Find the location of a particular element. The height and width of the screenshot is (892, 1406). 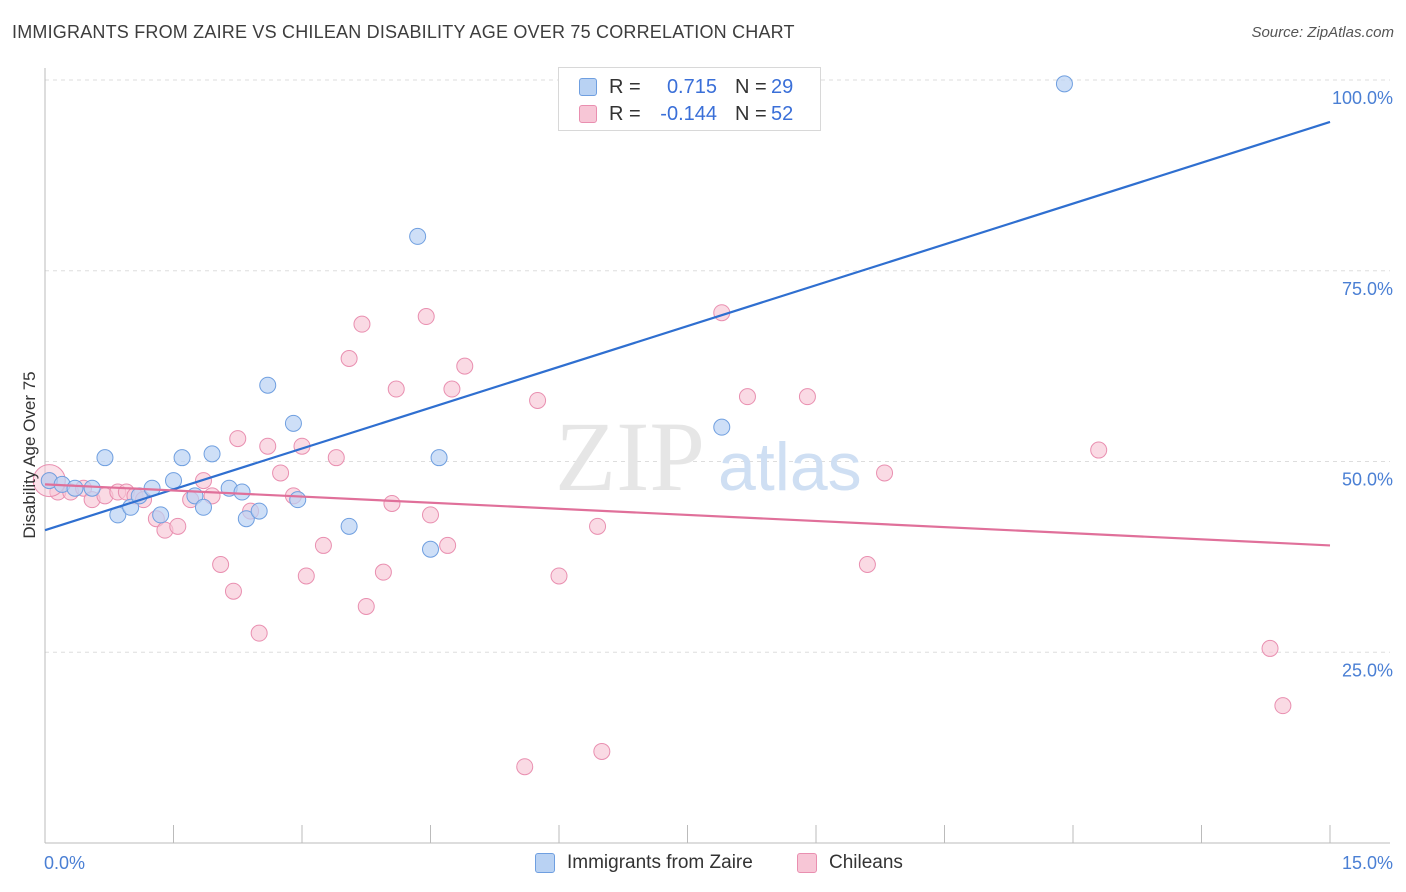

stats-legend: R = 0.715 N = 29 R = -0.144 N = 52 is located at coordinates (689, 99).